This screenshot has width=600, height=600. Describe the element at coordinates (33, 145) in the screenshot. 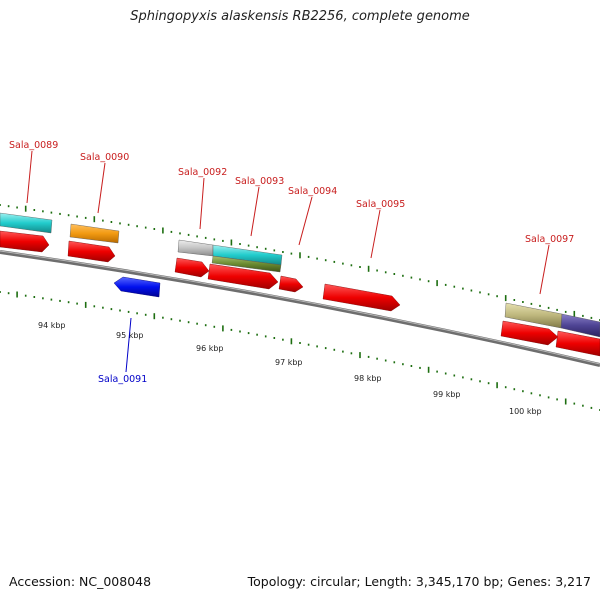

I see `gene-label-sala-0089: Sala_0089` at that location.